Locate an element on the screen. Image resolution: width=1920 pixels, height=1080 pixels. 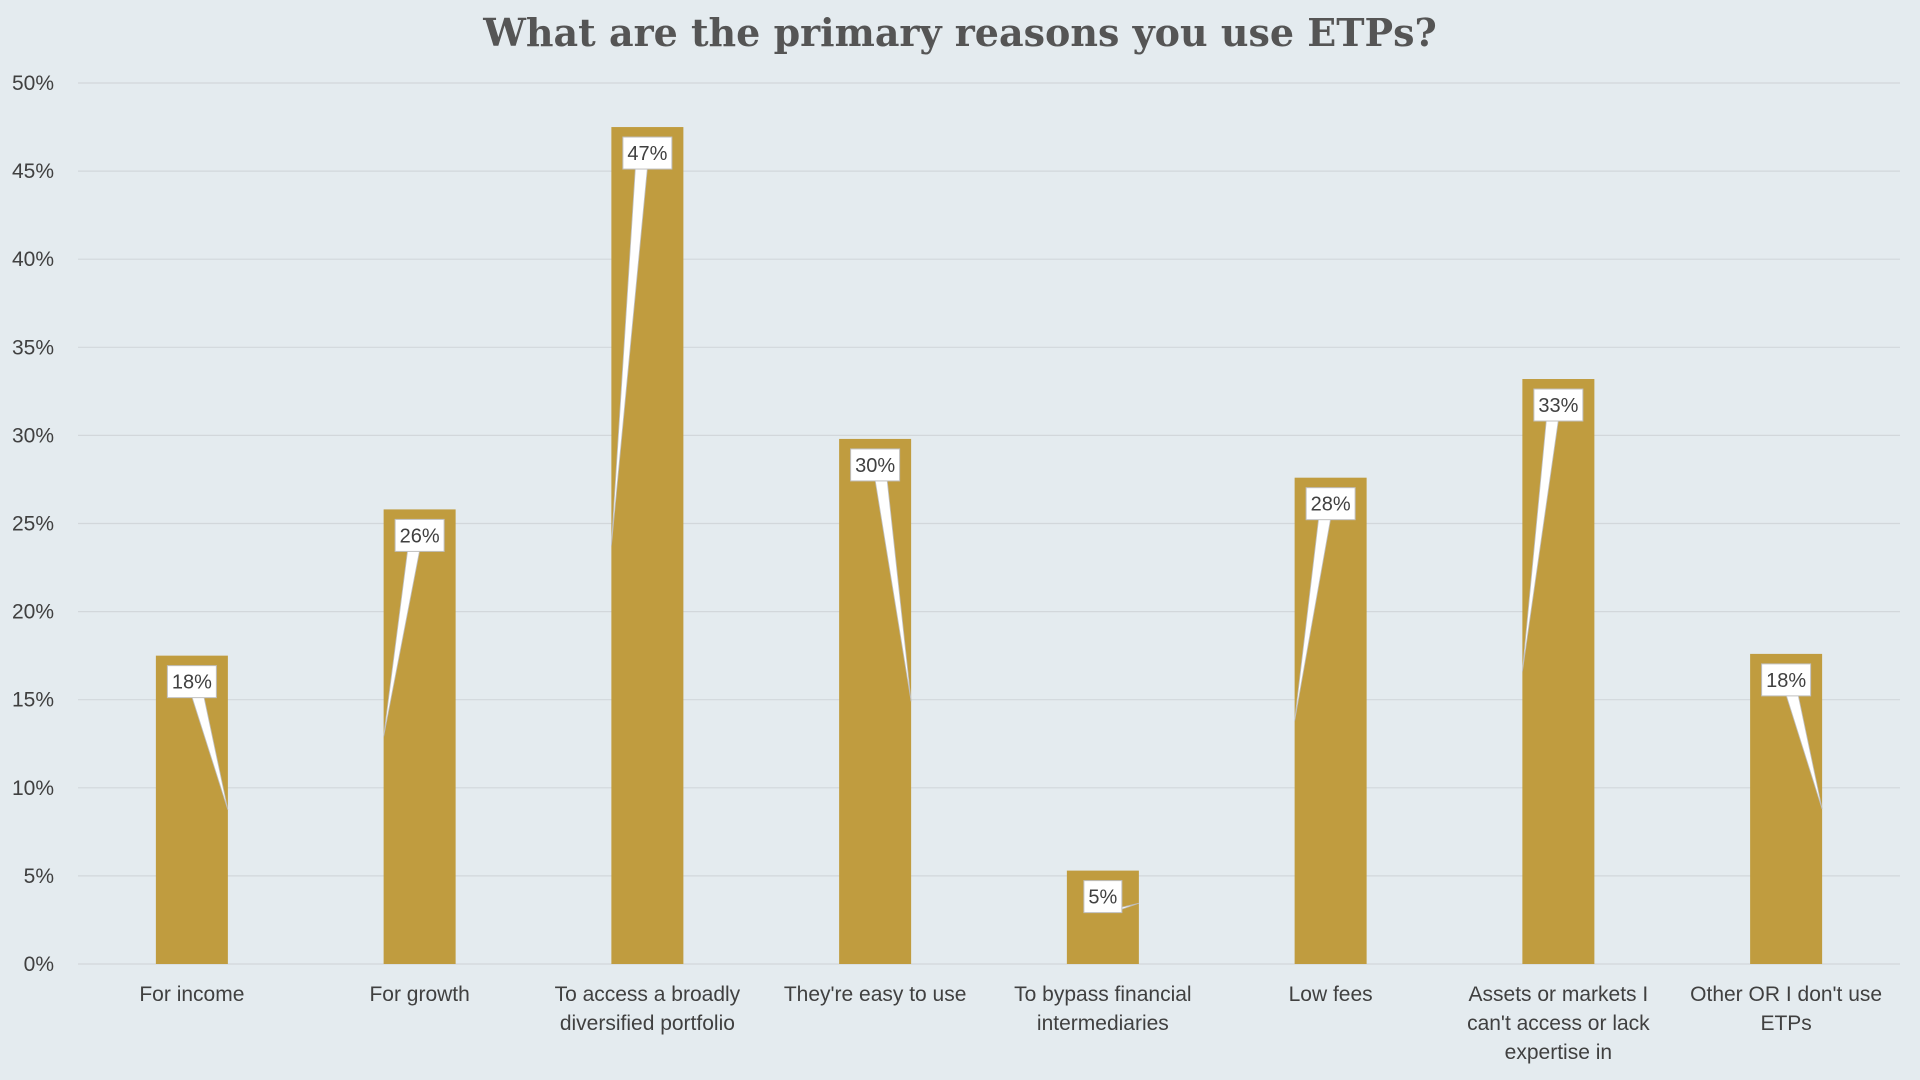
data-label: 33% is located at coordinates (1558, 406).